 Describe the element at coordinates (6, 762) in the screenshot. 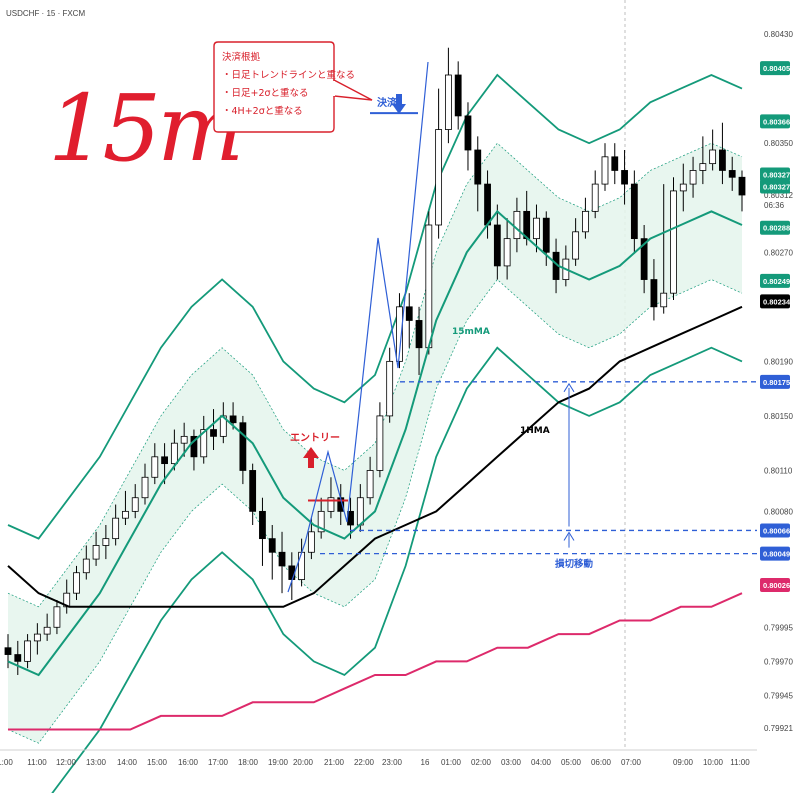

I see `time-tick: 1:00` at that location.